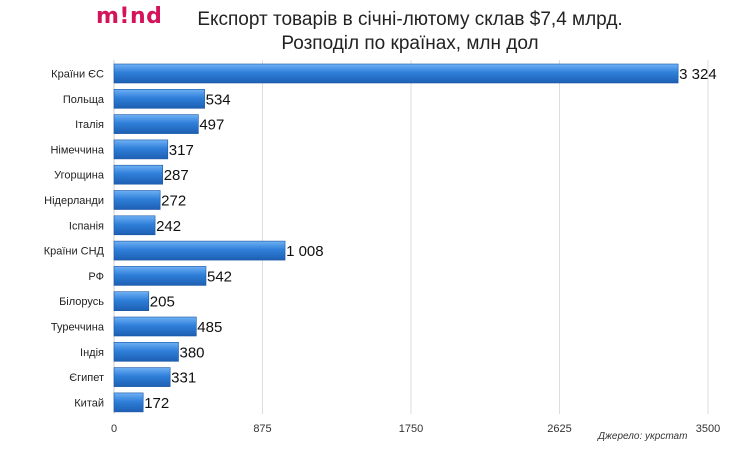  I want to click on category-label: Польща, so click(84, 100).